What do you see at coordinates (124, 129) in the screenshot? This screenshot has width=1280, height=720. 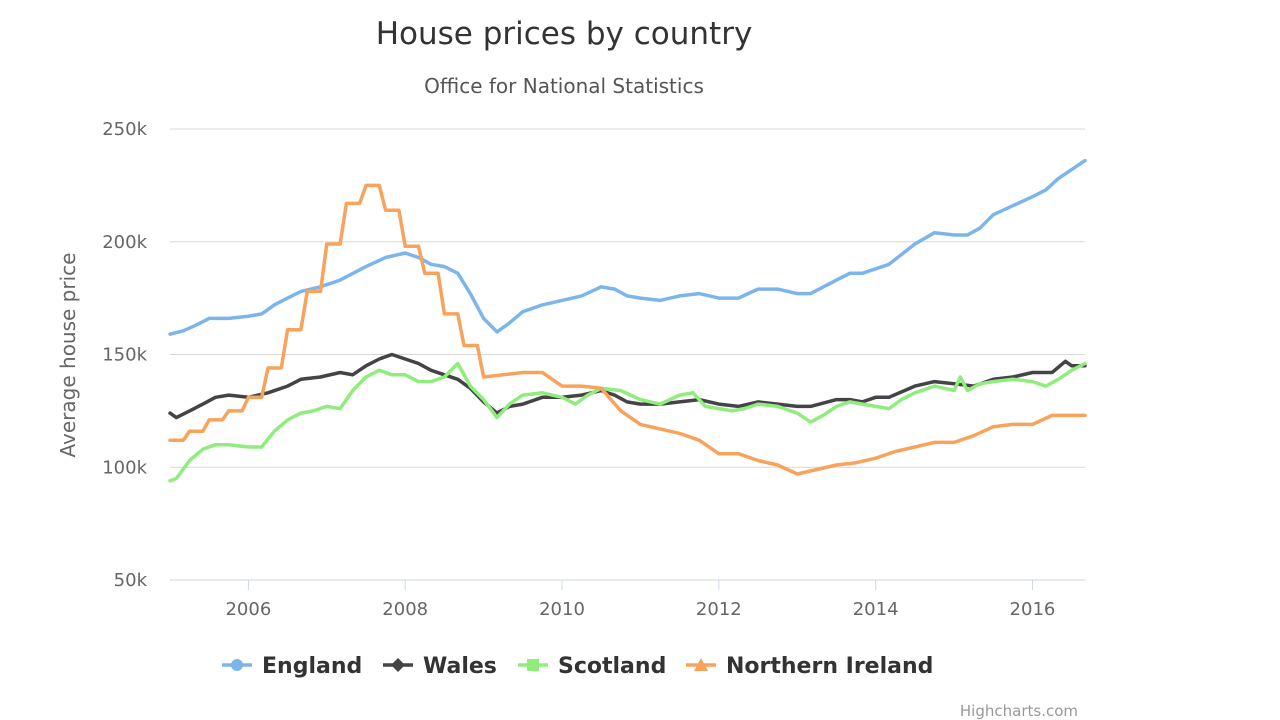 I see `y-tick-label: 250k` at bounding box center [124, 129].